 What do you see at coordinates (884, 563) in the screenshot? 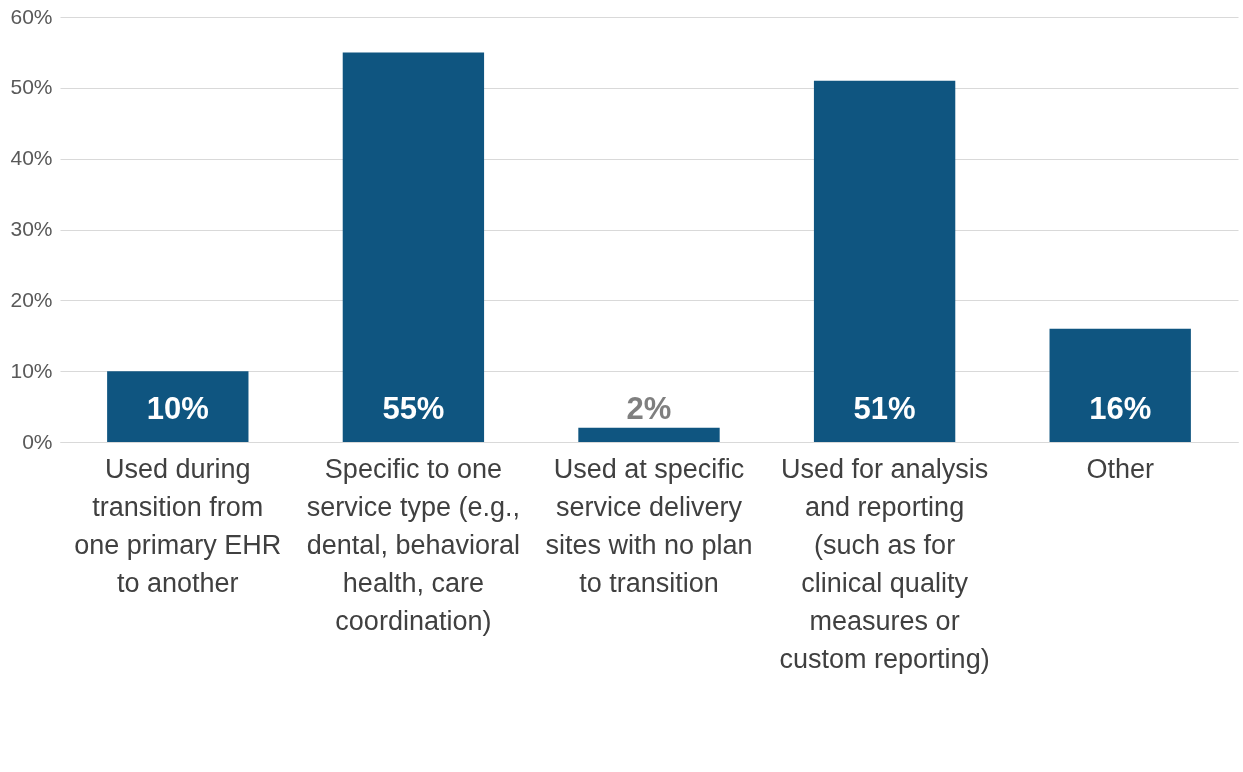
I see `x-tick-label: Used for analysis and reporting (such as for clinical quality measures or custom reporting)` at bounding box center [884, 563].